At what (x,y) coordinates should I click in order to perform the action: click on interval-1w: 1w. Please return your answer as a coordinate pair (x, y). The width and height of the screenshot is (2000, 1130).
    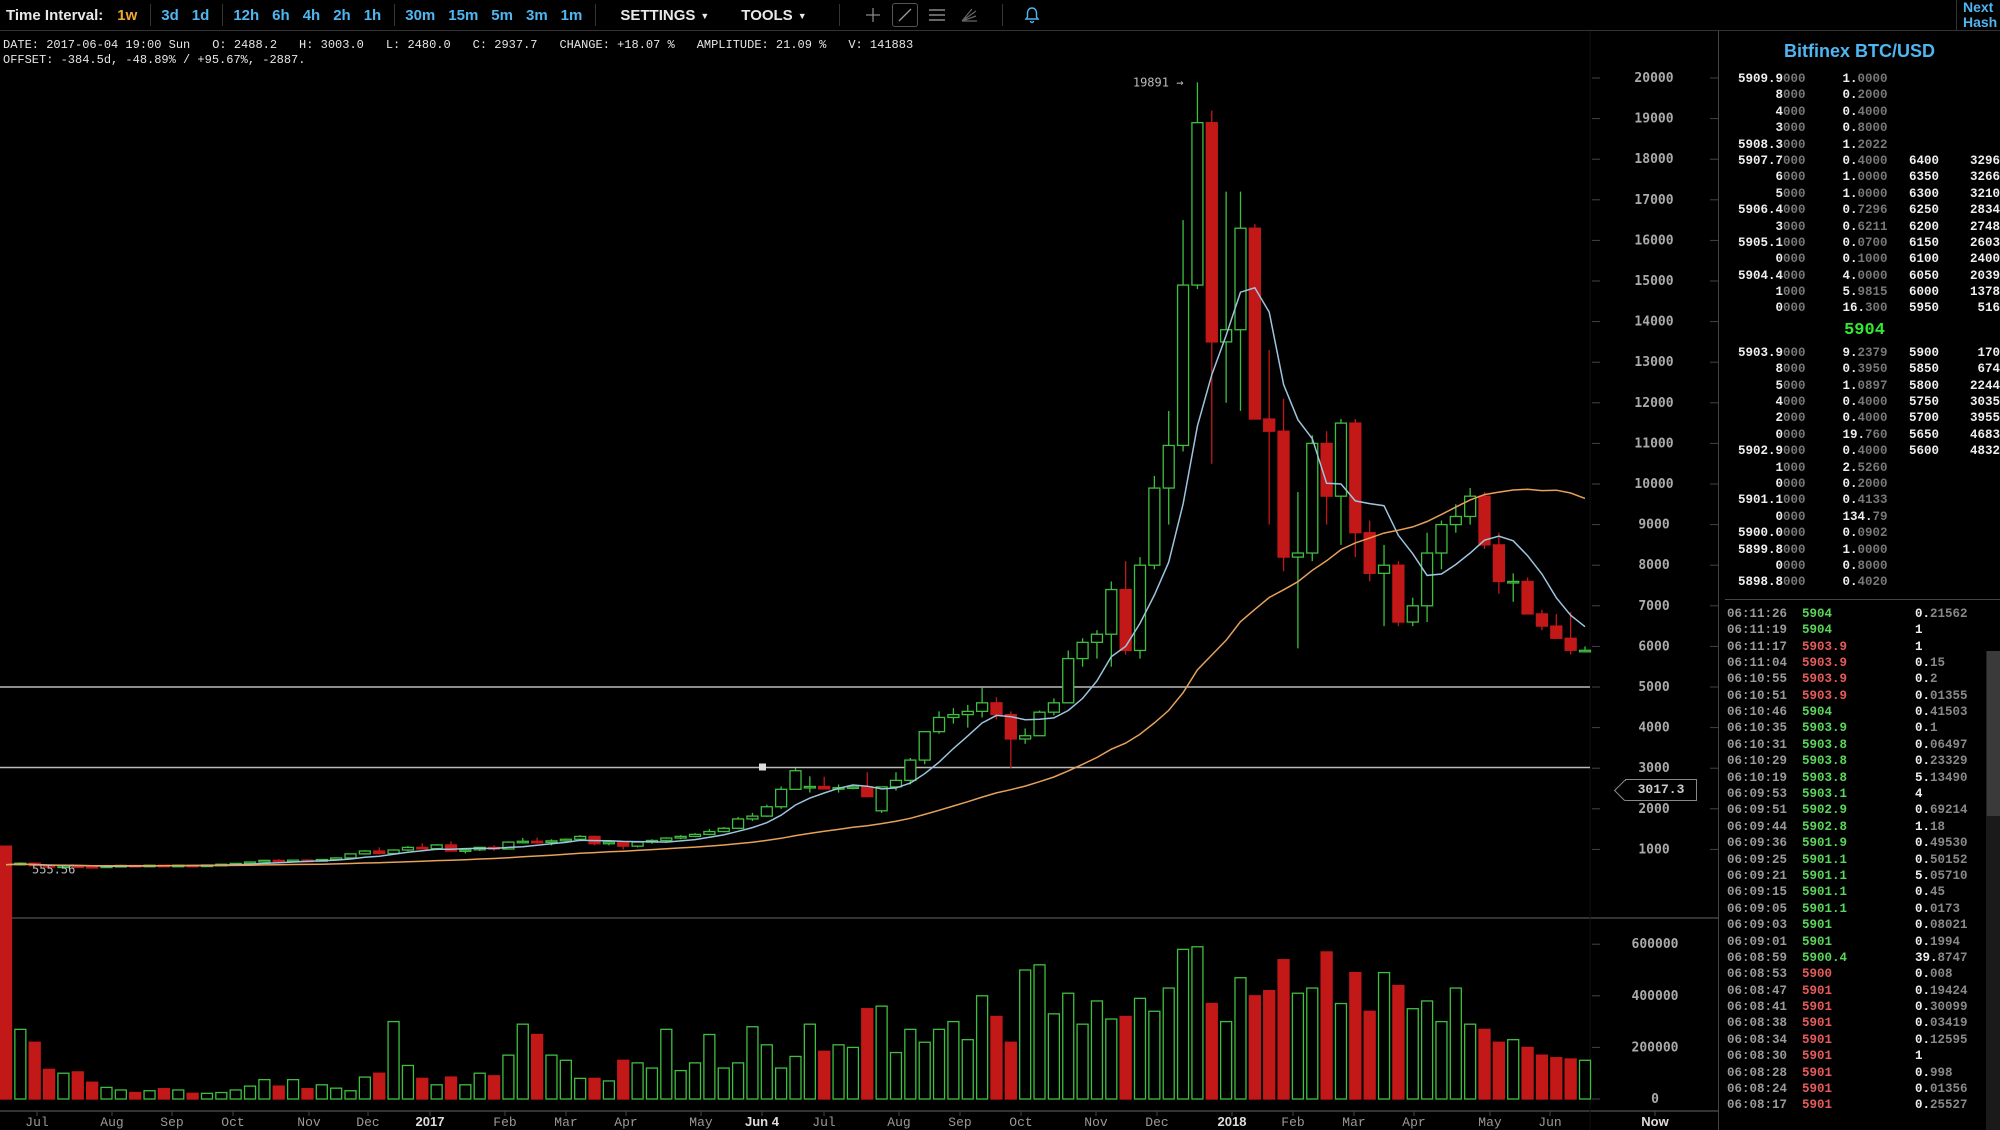
    Looking at the image, I should click on (127, 15).